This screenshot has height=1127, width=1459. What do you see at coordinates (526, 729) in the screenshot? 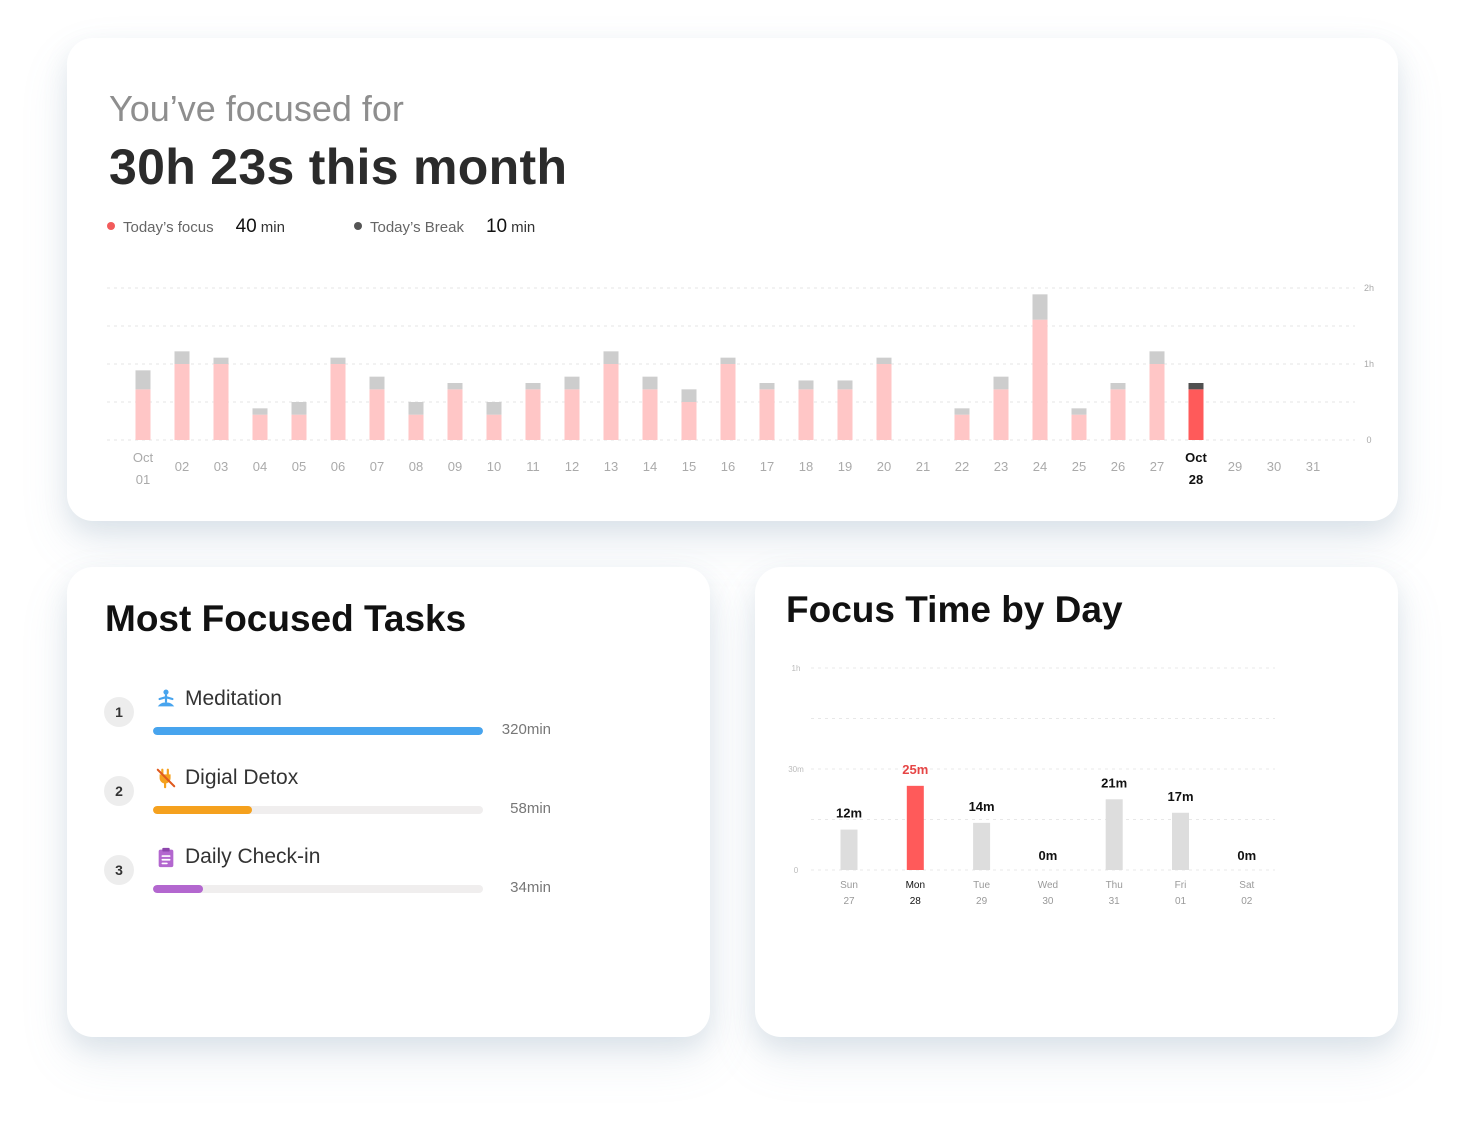
I see `task-minutes: 320min` at bounding box center [526, 729].